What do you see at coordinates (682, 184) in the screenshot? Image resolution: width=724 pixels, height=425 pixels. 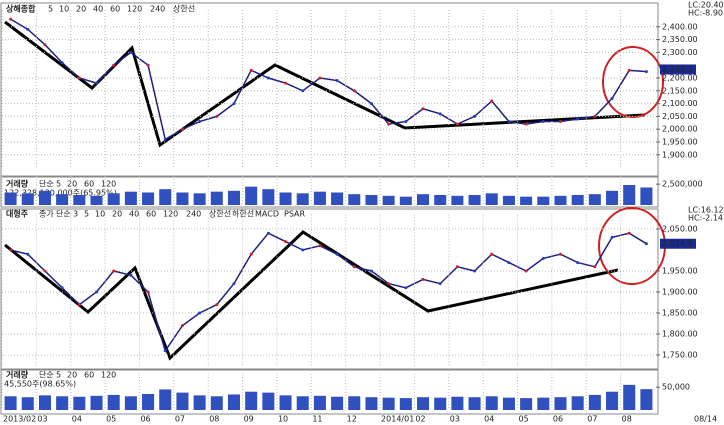 I see `y-tick-label: 2,500,000` at bounding box center [682, 184].